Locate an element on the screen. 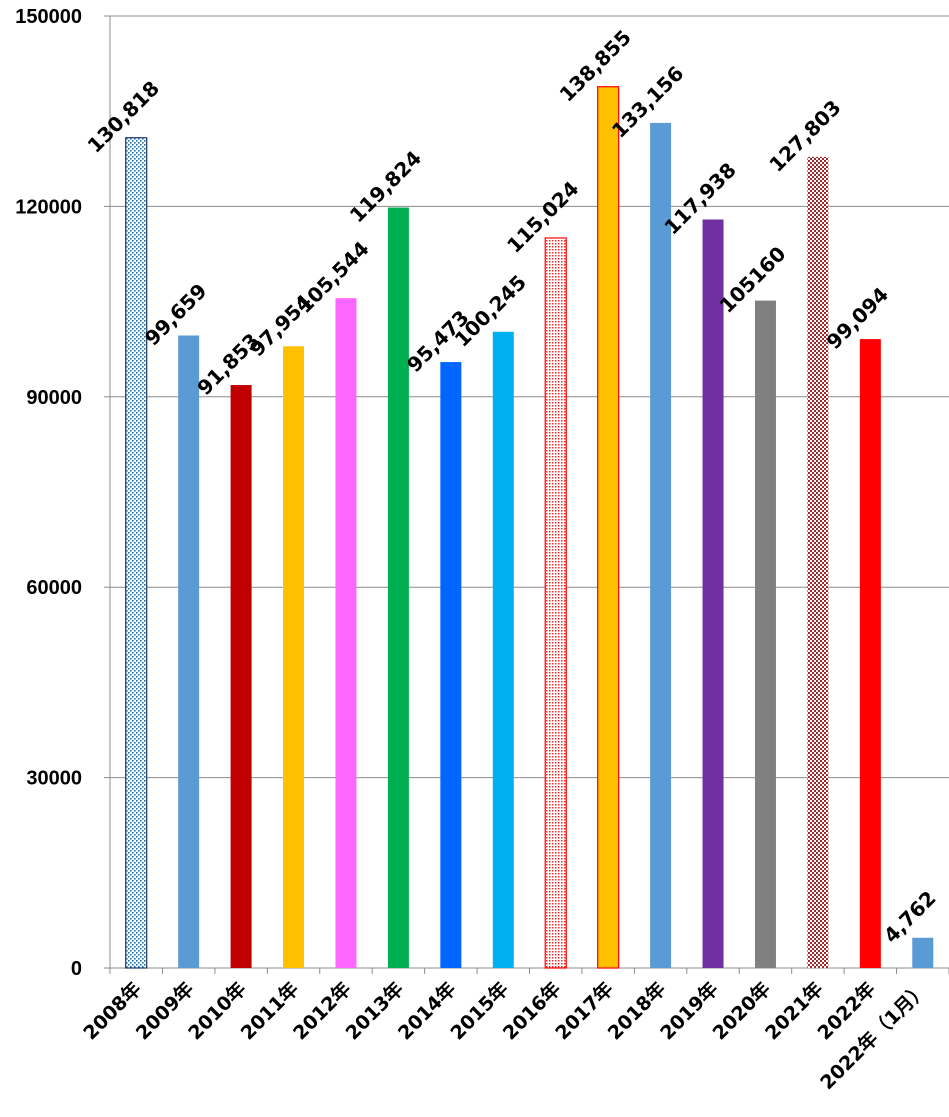 This screenshot has height=1117, width=949. data-label: 127,803 is located at coordinates (804, 135).